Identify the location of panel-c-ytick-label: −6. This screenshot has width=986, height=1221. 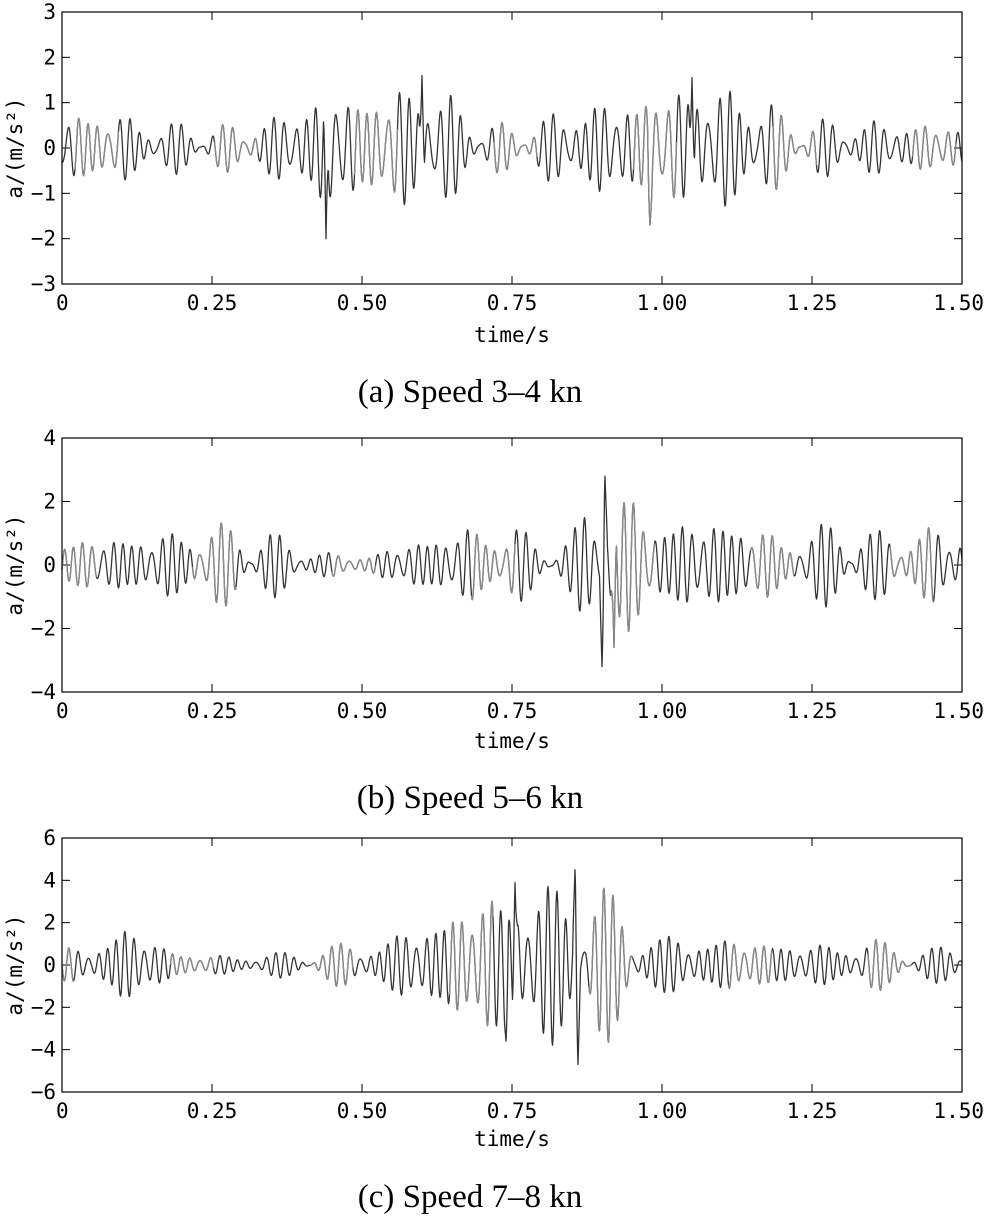
(43, 1092).